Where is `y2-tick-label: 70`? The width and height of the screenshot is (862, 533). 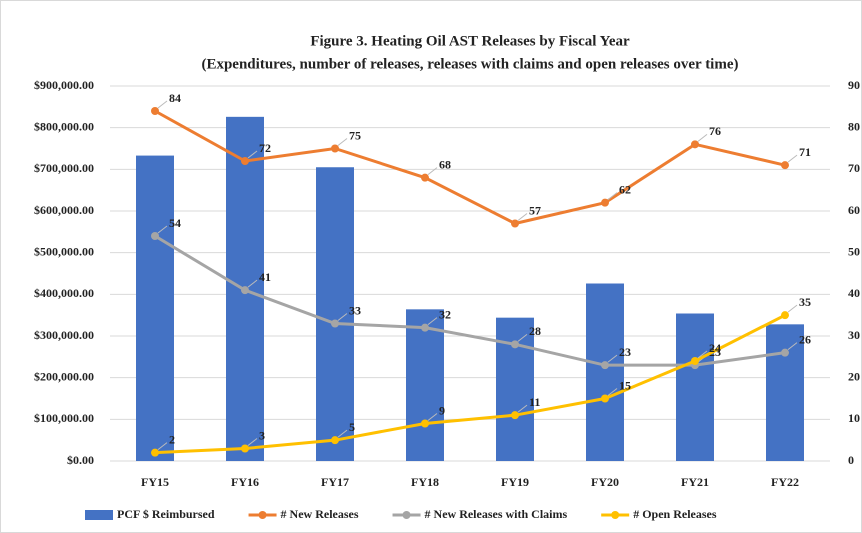 y2-tick-label: 70 is located at coordinates (854, 168).